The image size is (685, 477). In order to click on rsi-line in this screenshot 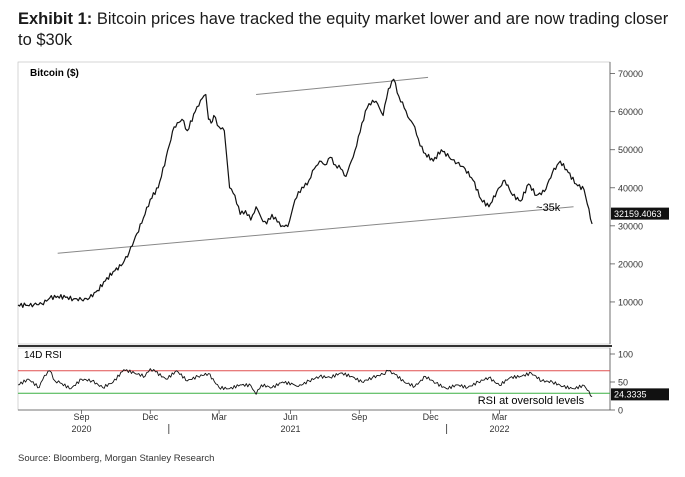, I will do `click(305, 383)`.